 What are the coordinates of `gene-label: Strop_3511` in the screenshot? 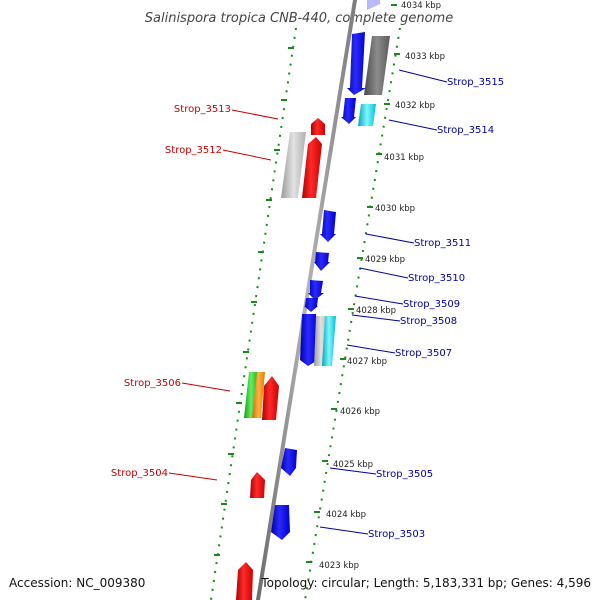 It's located at (442, 243).